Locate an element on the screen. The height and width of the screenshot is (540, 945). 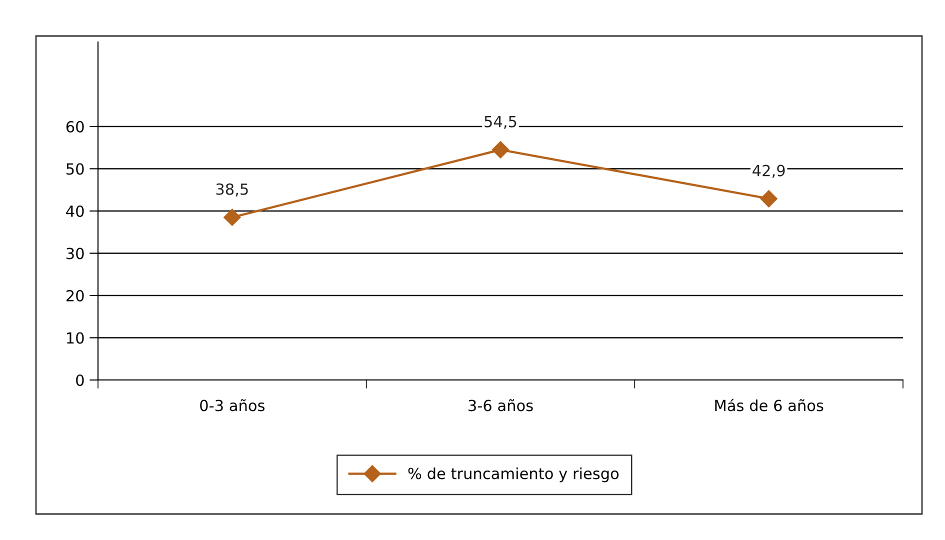
y-tick-label: 50 is located at coordinates (75, 169).